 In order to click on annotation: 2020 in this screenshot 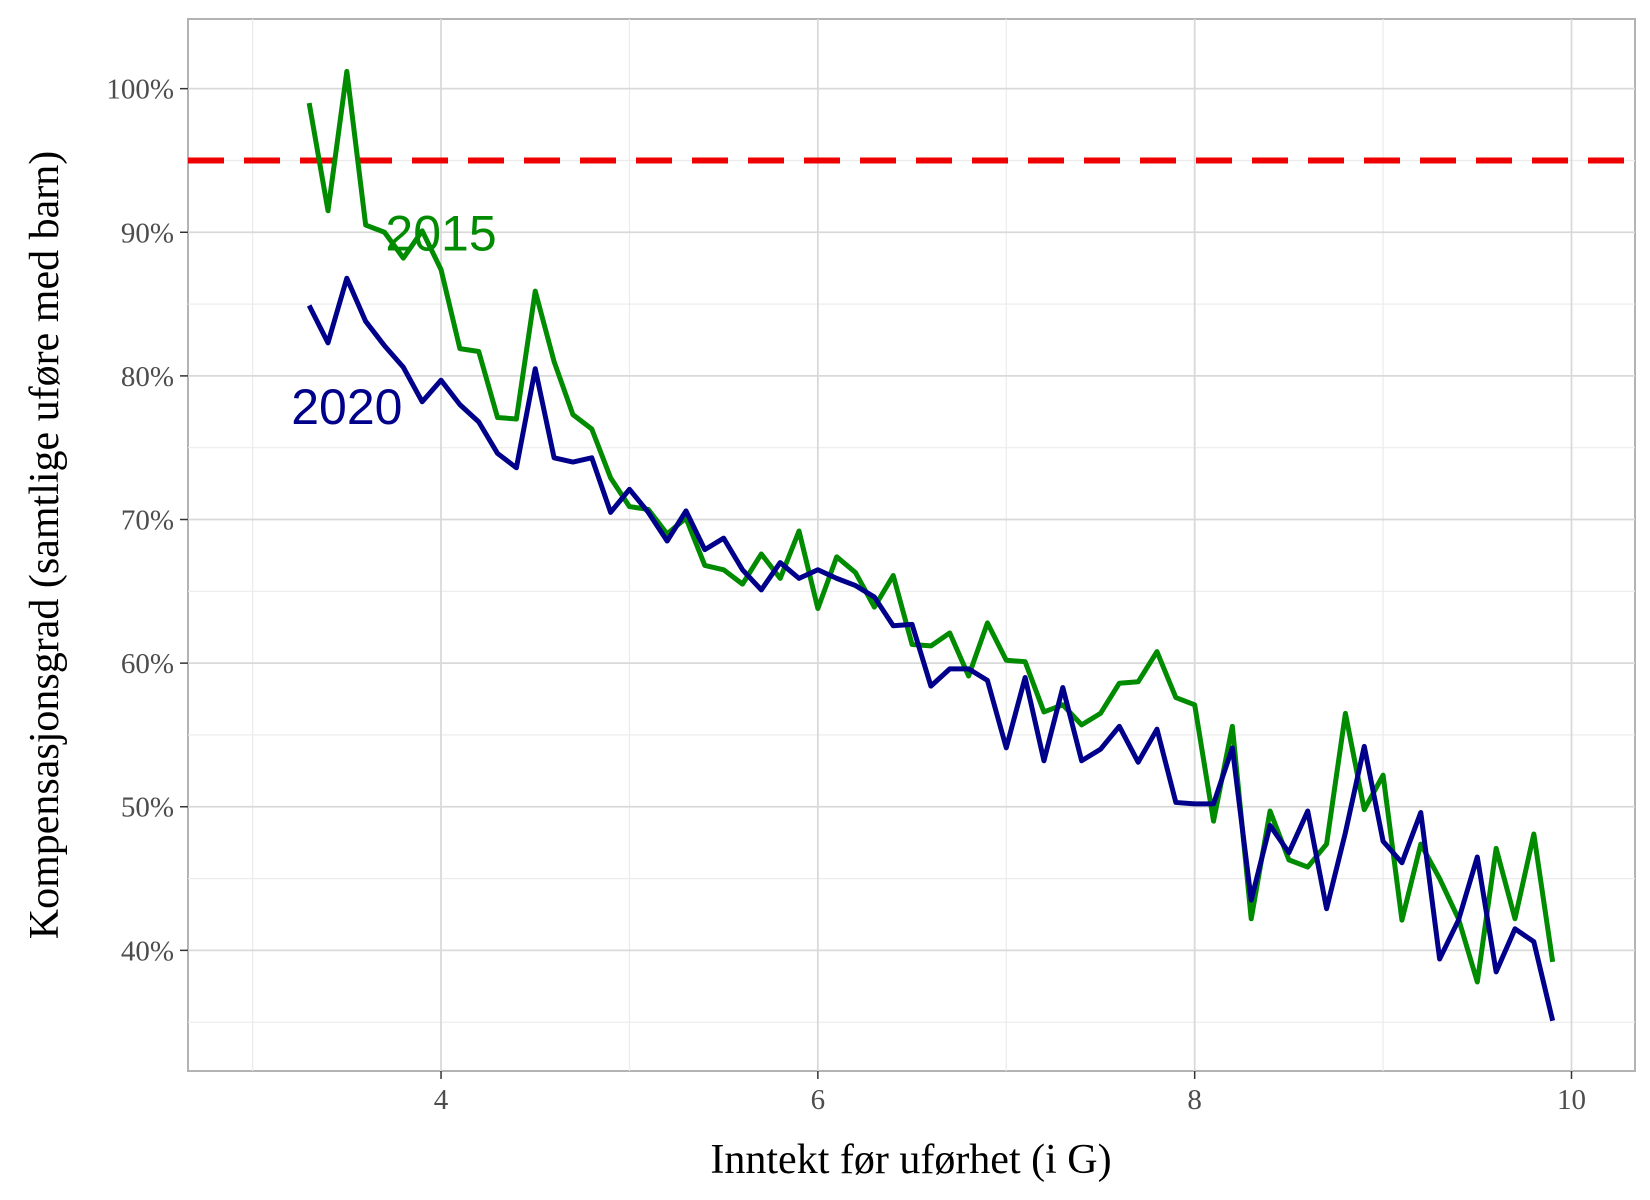, I will do `click(346, 407)`.